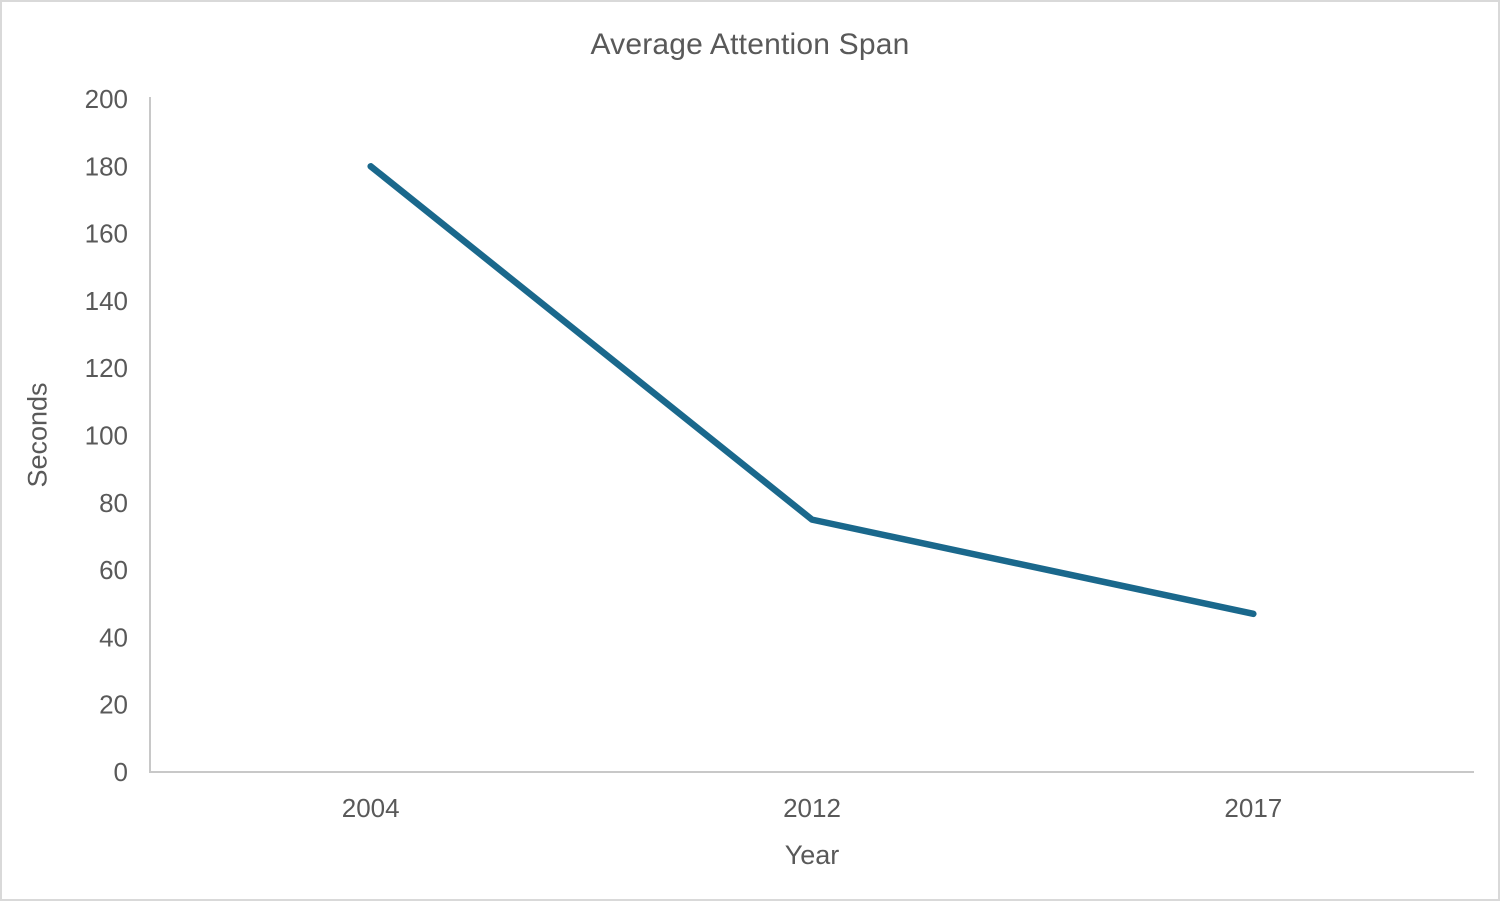  What do you see at coordinates (812, 855) in the screenshot?
I see `x-axis-title: Year` at bounding box center [812, 855].